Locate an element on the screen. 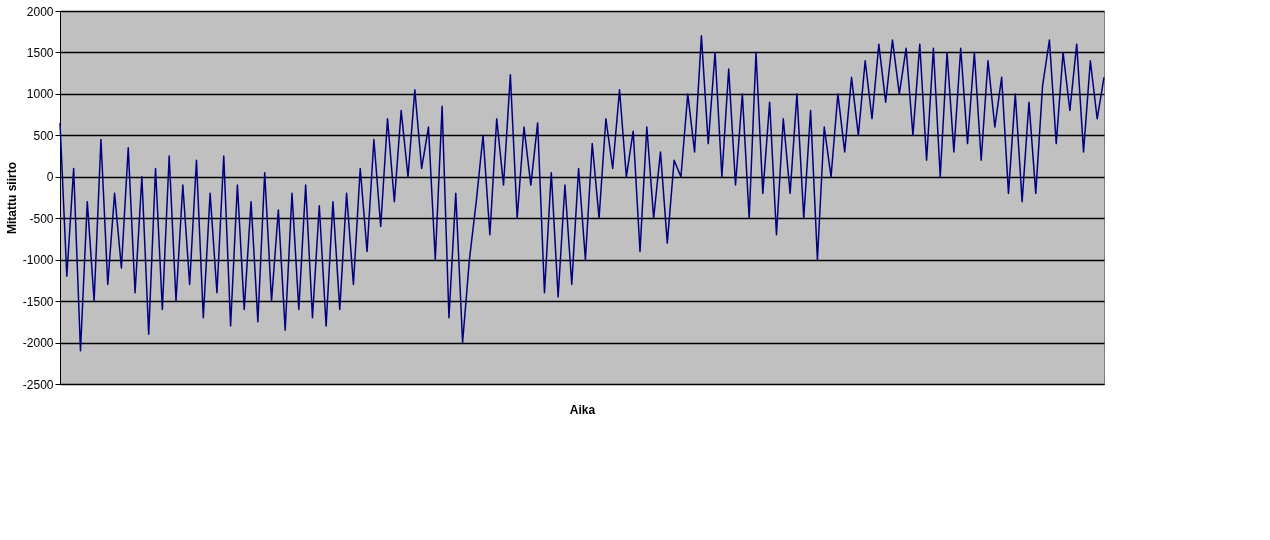 Image resolution: width=1270 pixels, height=540 pixels. y-tick-label: 1000 is located at coordinates (40, 94).